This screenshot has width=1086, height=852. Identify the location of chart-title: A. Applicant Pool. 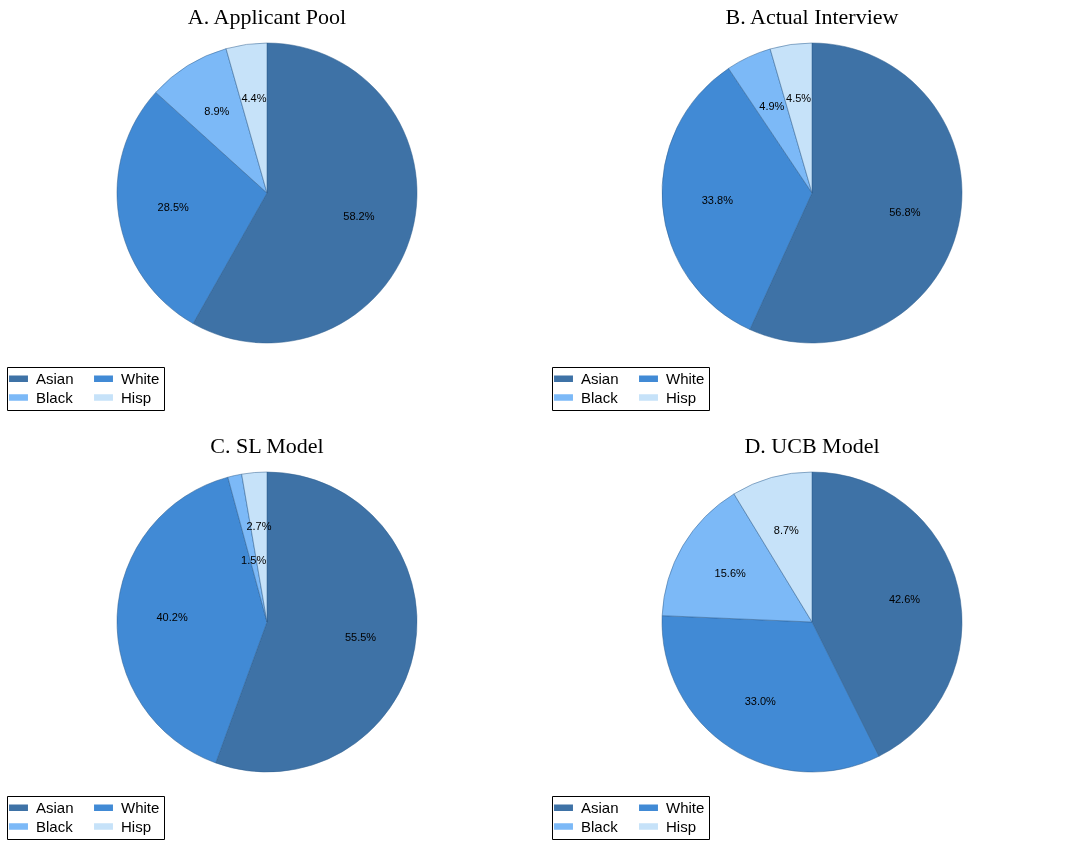
(267, 16).